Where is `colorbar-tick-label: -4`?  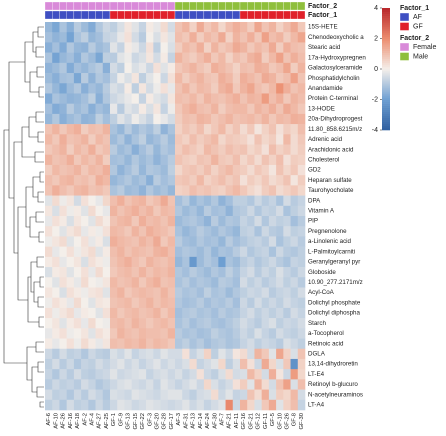 colorbar-tick-label: -4 is located at coordinates (375, 130).